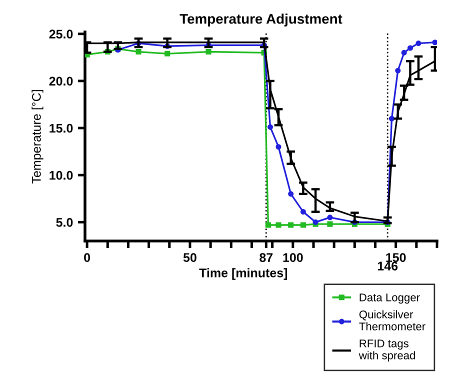 The width and height of the screenshot is (453, 384). Describe the element at coordinates (266, 257) in the screenshot. I see `x-tick-label: 87` at that location.